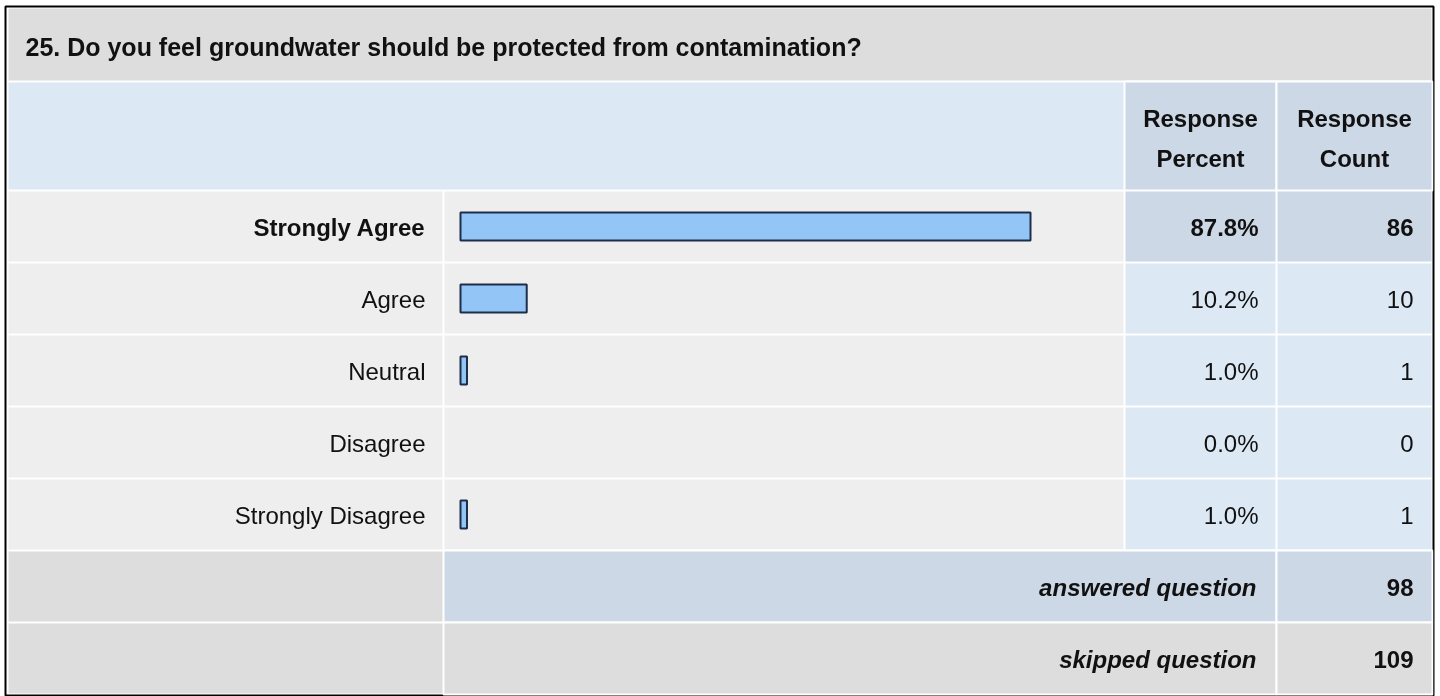 The image size is (1440, 696). I want to click on data-label: 10.2%, so click(1224, 299).